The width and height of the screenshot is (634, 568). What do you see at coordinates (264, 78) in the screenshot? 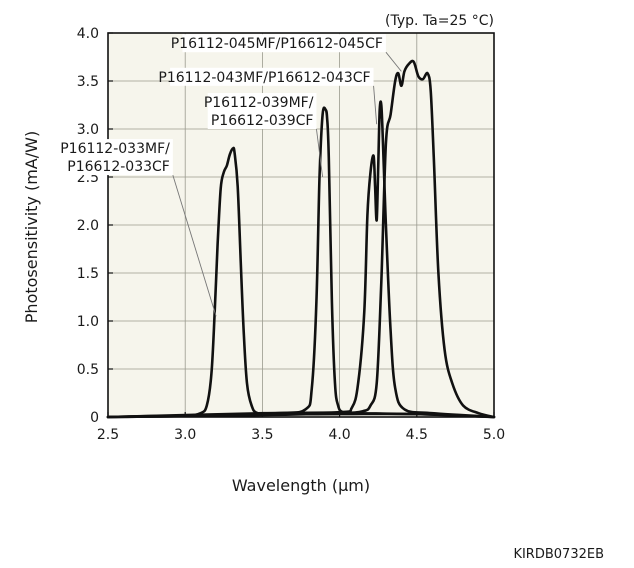
I see `series-label-text: P16112-043MF/P16612-043CF` at bounding box center [264, 78].